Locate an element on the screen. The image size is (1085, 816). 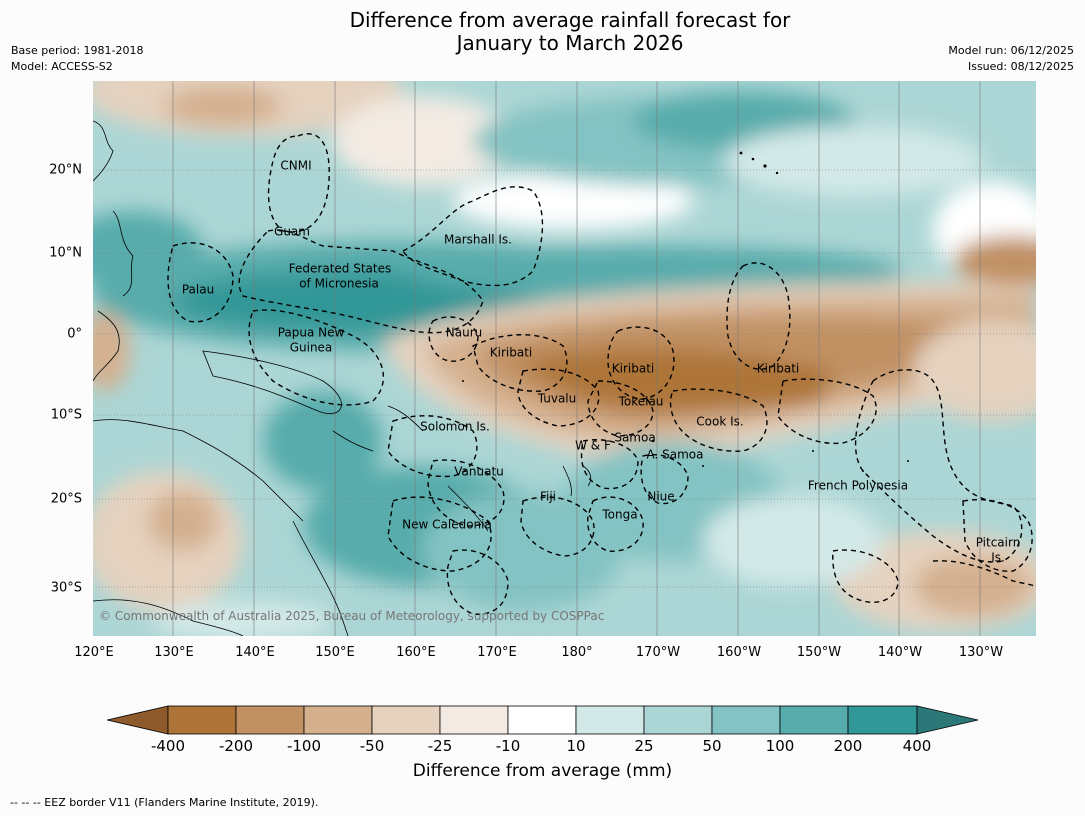
colorbar-tick: -25 is located at coordinates (440, 746).